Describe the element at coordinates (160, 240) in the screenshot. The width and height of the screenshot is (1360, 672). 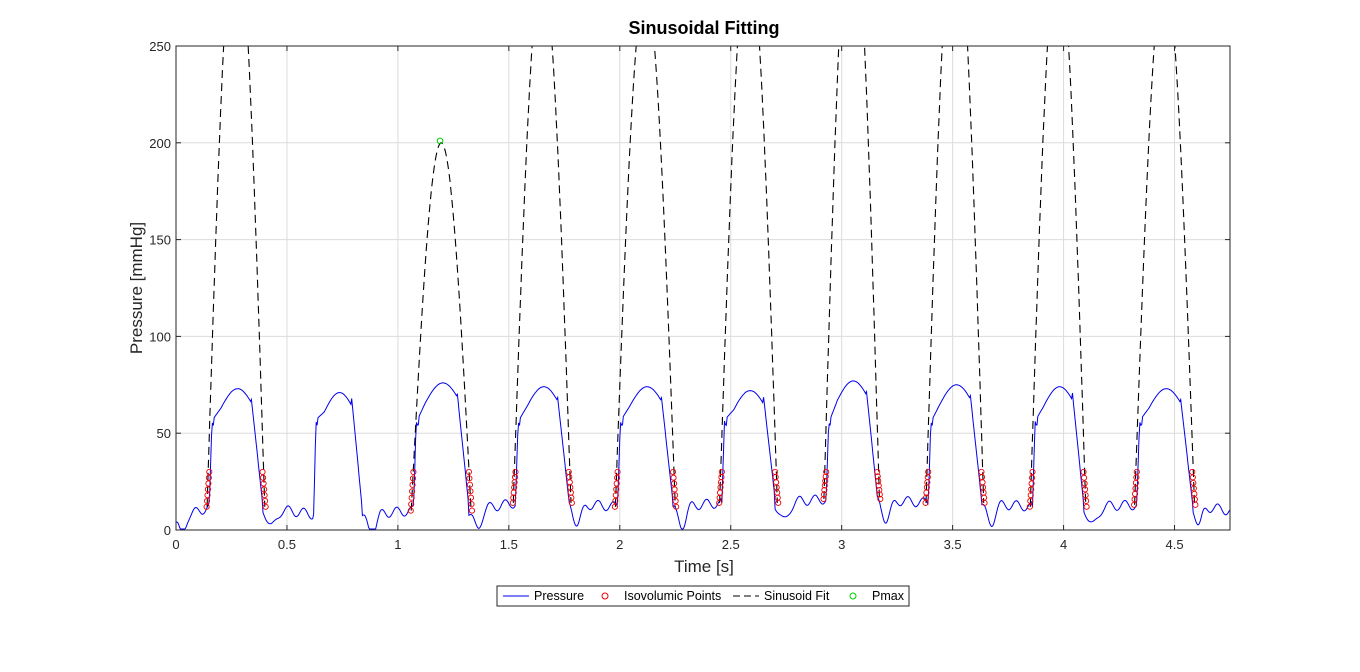
I see `y-tick-label: 150` at that location.